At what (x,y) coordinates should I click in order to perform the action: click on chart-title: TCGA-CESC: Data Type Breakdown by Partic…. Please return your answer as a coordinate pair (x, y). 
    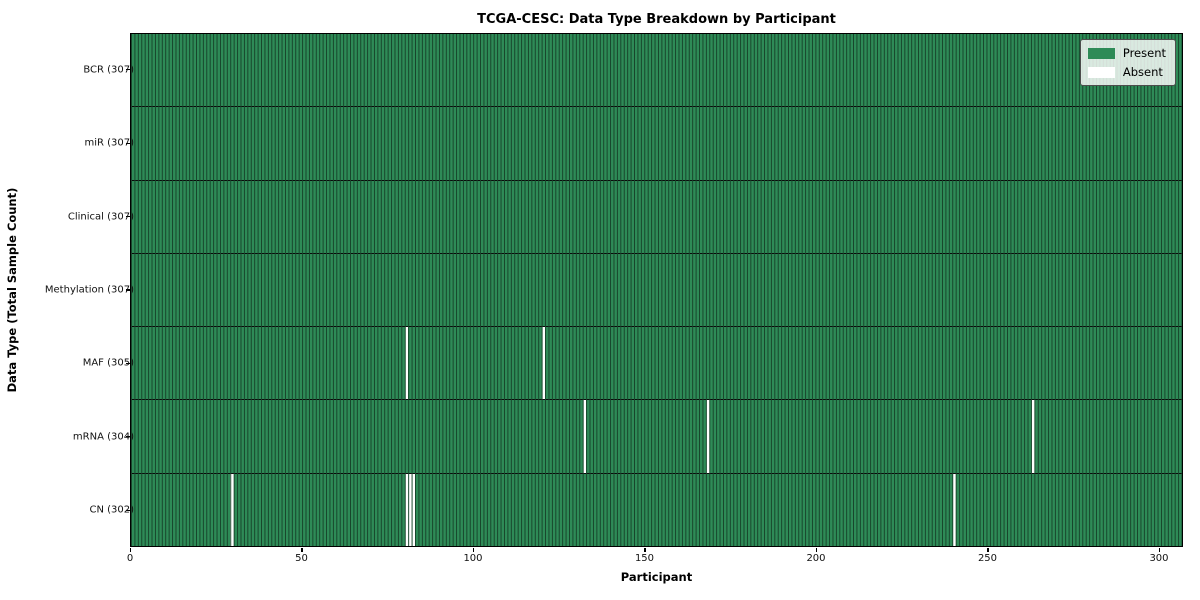
    Looking at the image, I should click on (656, 19).